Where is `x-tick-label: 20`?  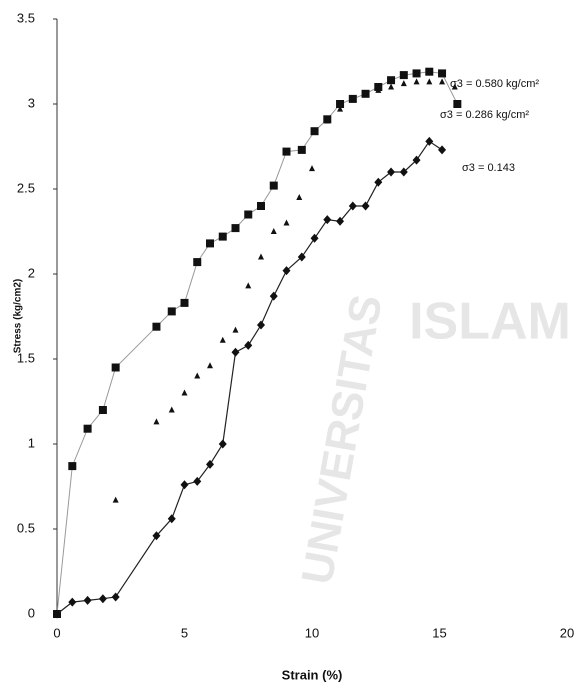 x-tick-label: 20 is located at coordinates (567, 632).